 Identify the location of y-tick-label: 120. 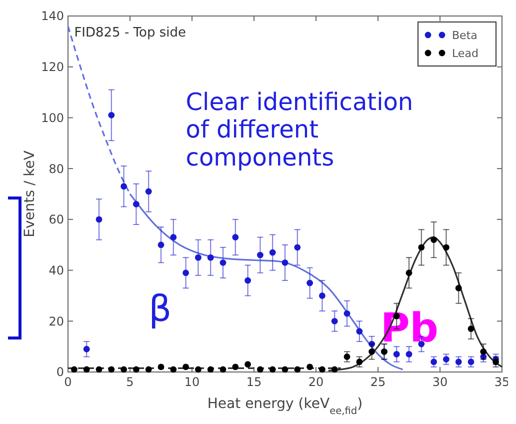
(52, 67).